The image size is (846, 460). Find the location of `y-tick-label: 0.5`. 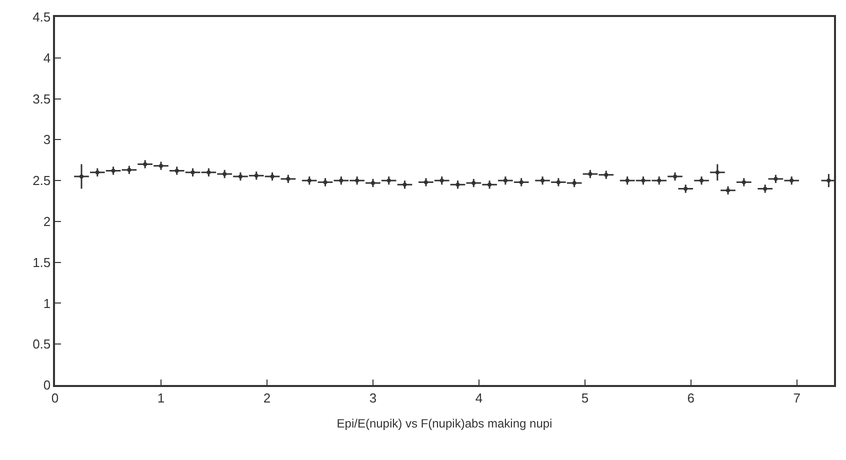

y-tick-label: 0.5 is located at coordinates (41, 344).